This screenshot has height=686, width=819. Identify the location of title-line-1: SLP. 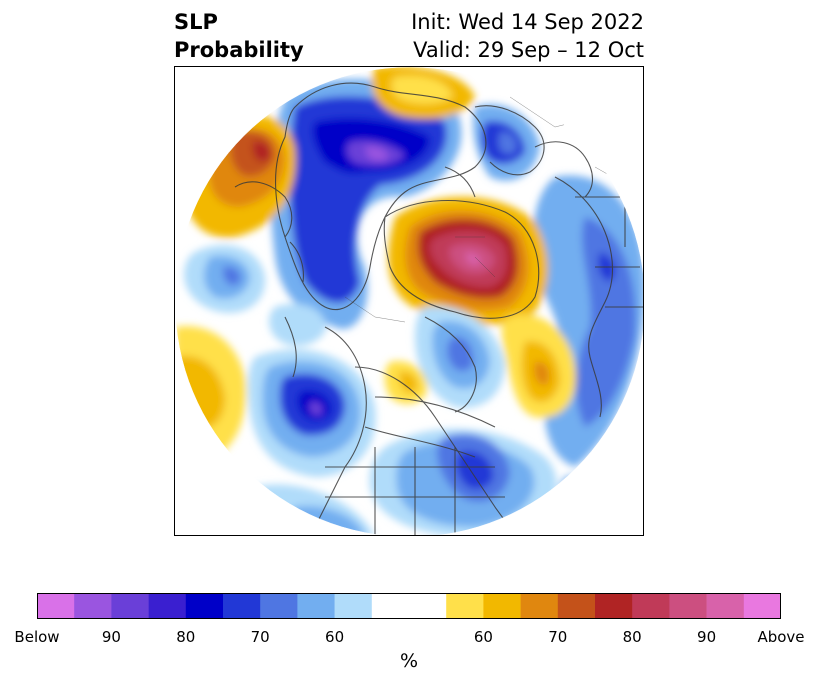
(196, 22).